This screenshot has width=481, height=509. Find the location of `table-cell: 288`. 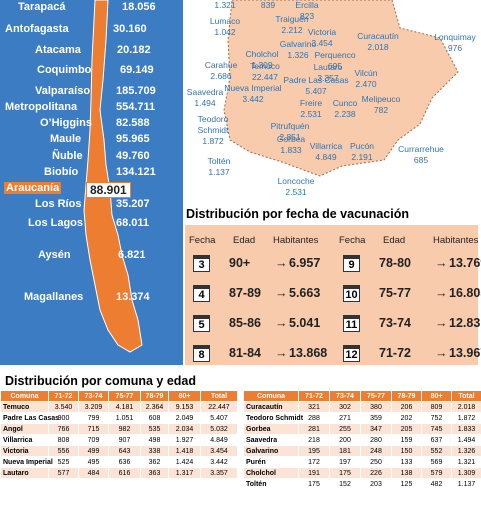

table-cell: 288 is located at coordinates (314, 418).